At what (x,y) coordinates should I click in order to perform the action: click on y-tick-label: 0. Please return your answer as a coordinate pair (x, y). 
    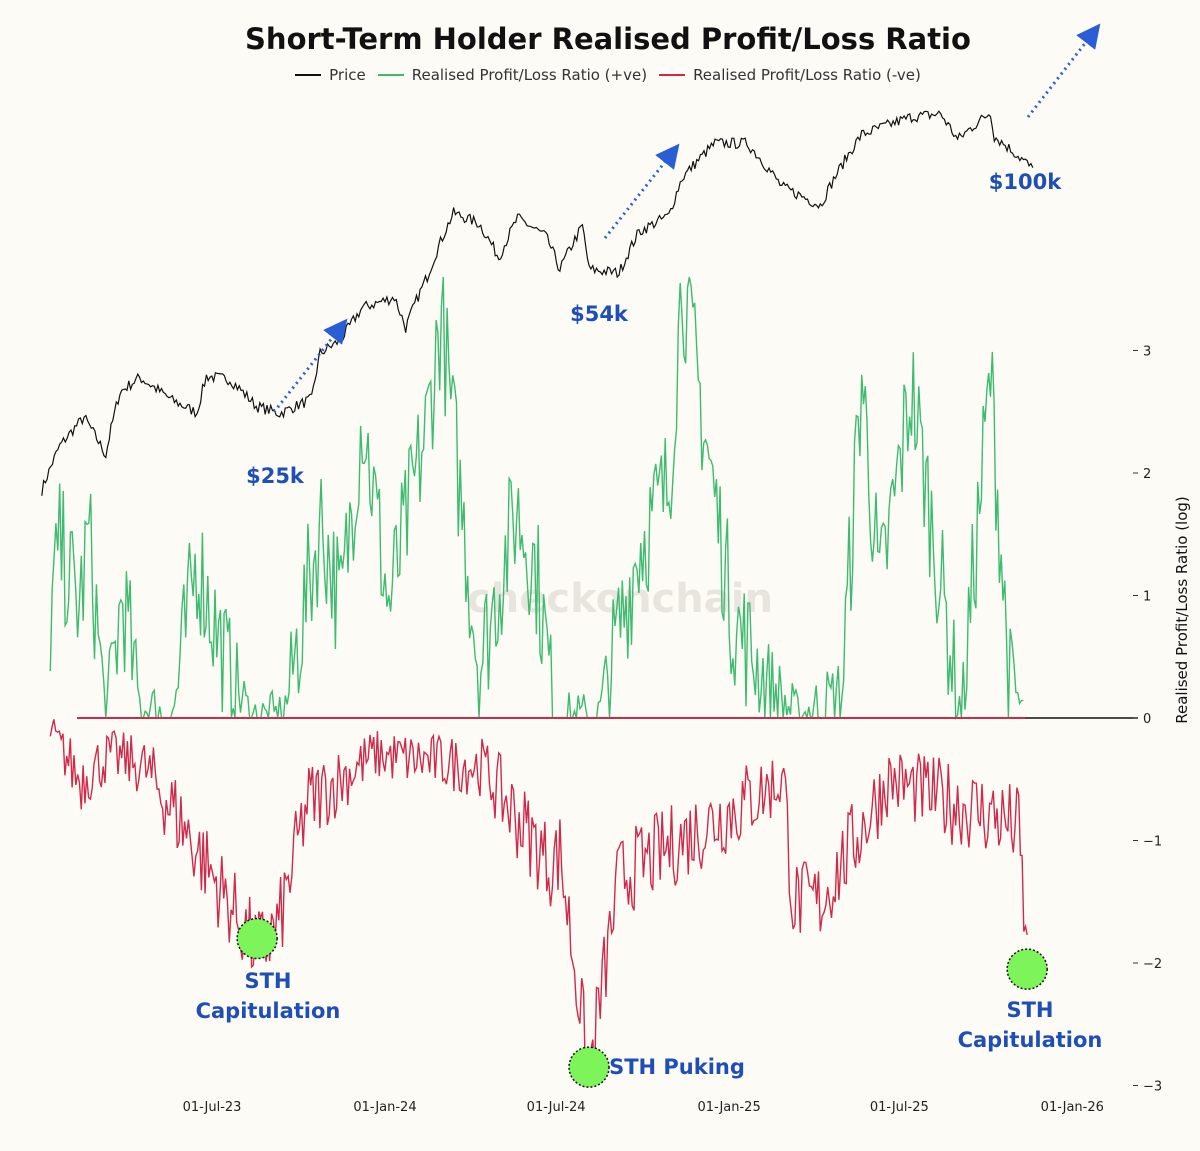
    Looking at the image, I should click on (1147, 719).